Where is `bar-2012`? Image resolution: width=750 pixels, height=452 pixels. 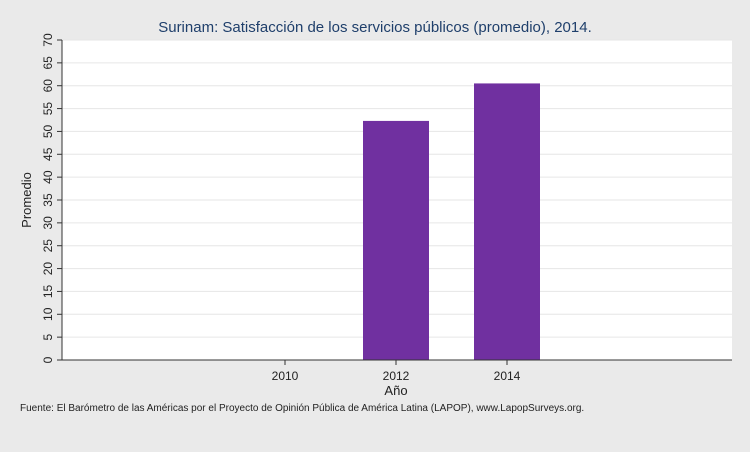 bar-2012 is located at coordinates (396, 240).